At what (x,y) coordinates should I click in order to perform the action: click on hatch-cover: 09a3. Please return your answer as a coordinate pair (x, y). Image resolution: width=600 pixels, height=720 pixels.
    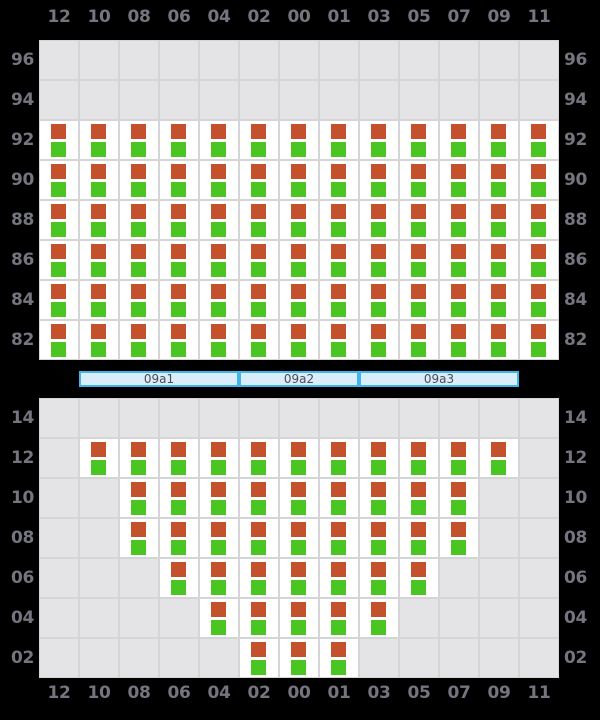
    Looking at the image, I should click on (439, 379).